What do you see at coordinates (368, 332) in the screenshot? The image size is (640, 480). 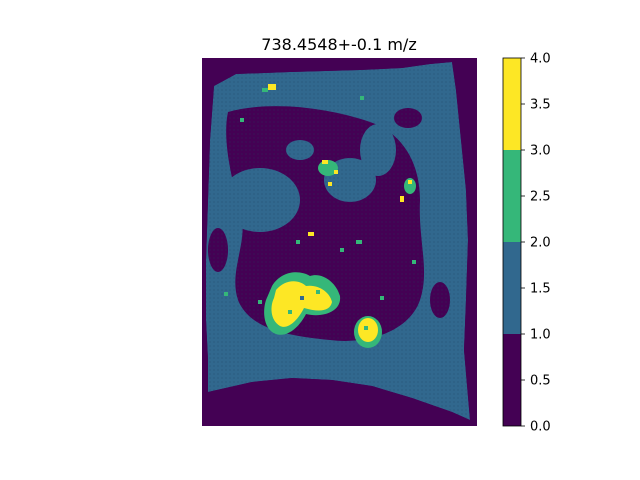 I see `hotspot-lower-center` at bounding box center [368, 332].